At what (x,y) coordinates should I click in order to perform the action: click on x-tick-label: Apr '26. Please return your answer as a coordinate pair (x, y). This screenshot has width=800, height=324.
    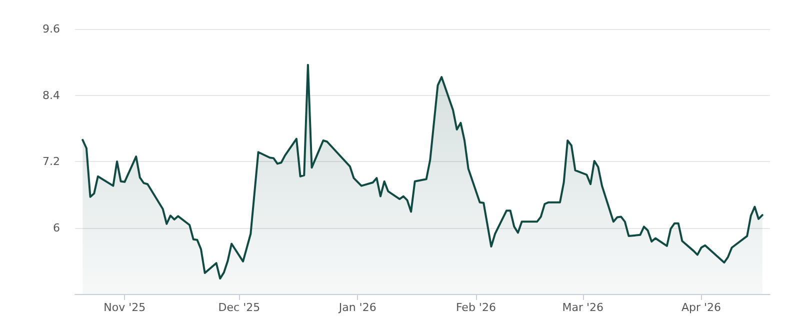
    Looking at the image, I should click on (701, 307).